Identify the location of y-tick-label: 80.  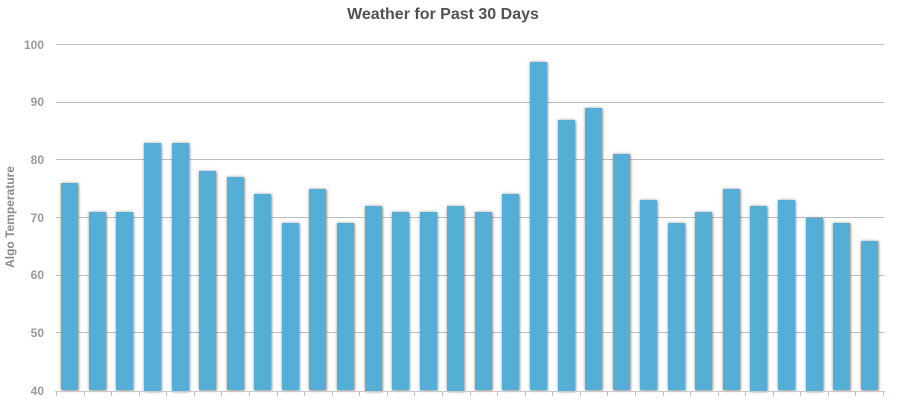
(37, 159).